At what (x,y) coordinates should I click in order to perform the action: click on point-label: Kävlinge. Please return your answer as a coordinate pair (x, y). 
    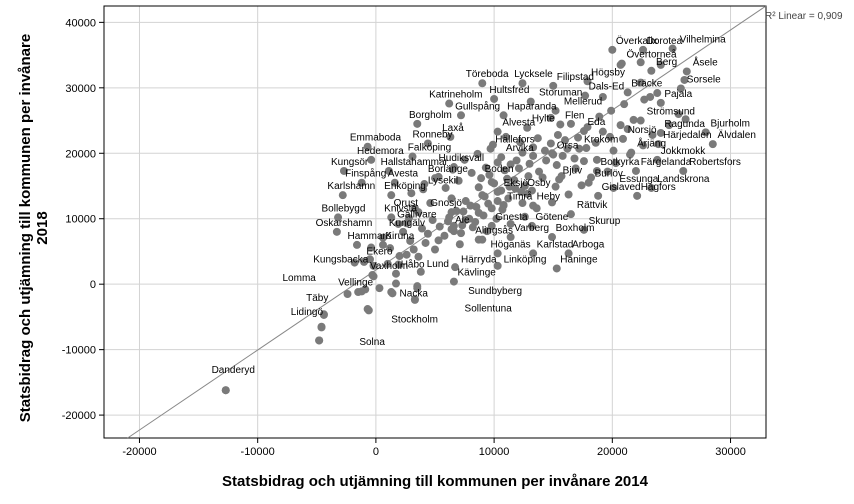
    Looking at the image, I should click on (476, 273).